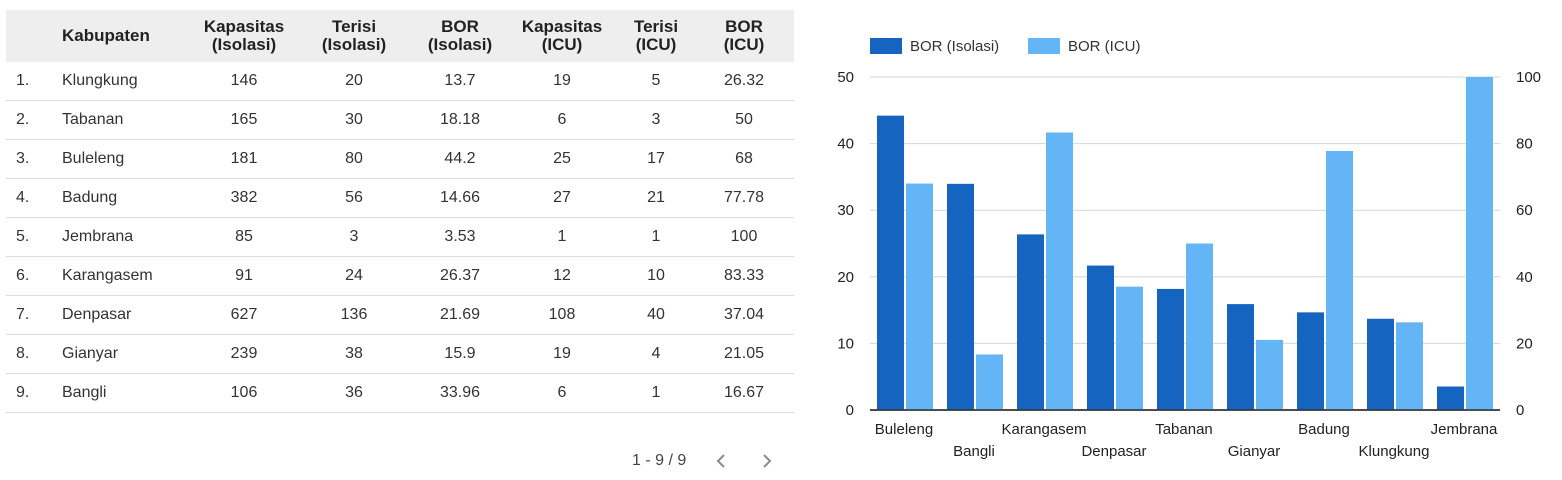  I want to click on terisi-isolasi-cell: 56, so click(354, 198).